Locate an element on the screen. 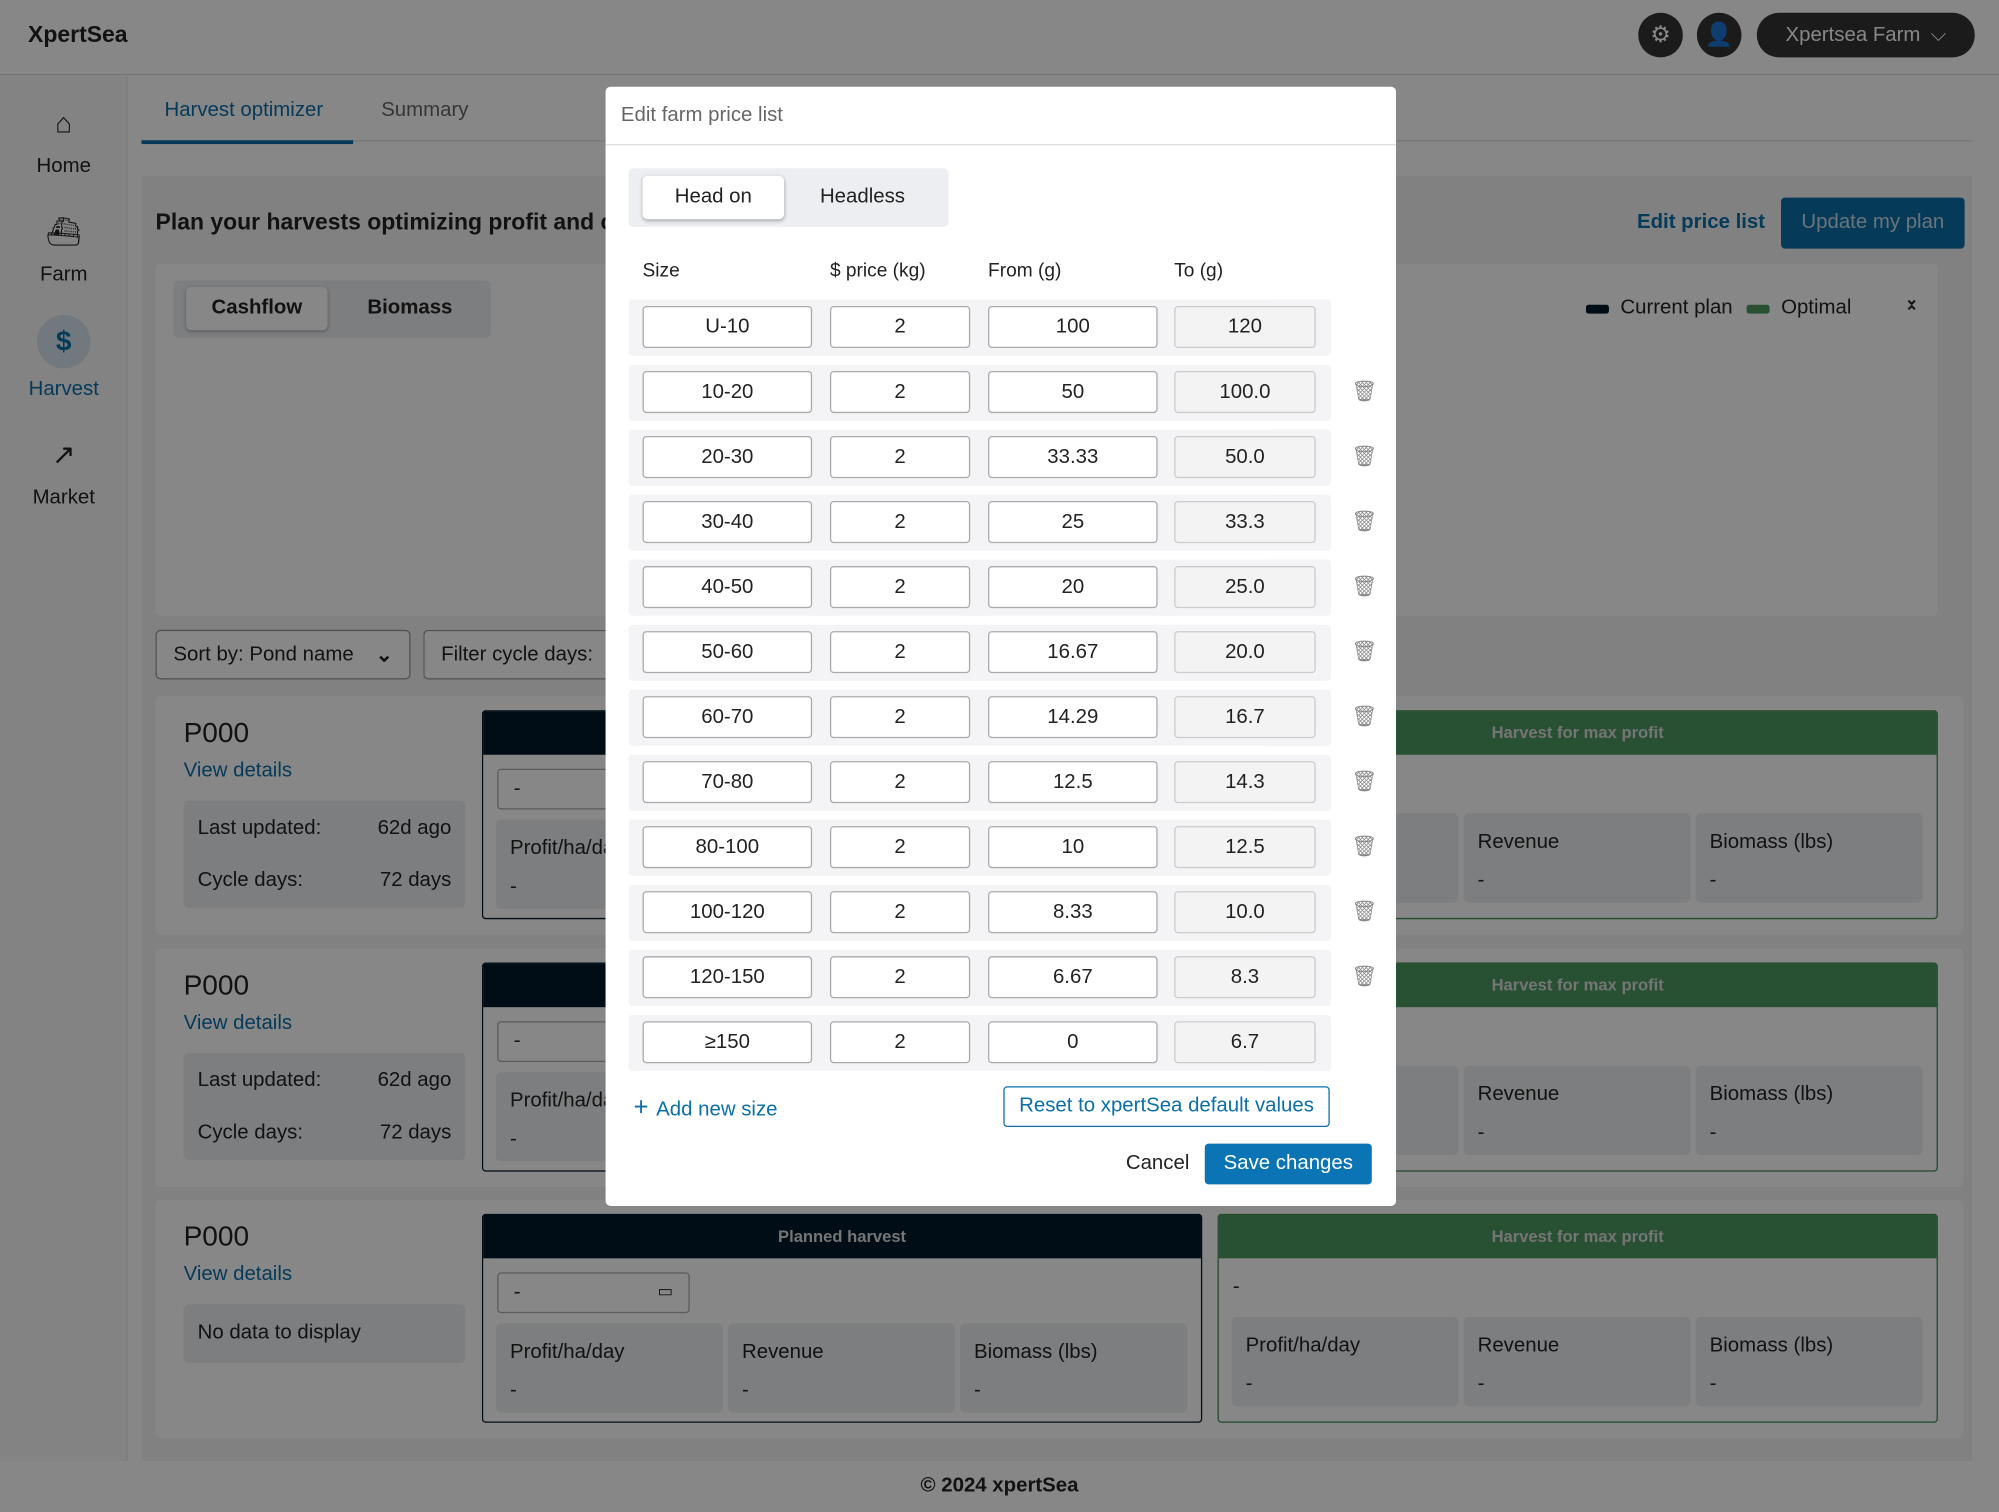  size-input: 40-50 is located at coordinates (727, 587).